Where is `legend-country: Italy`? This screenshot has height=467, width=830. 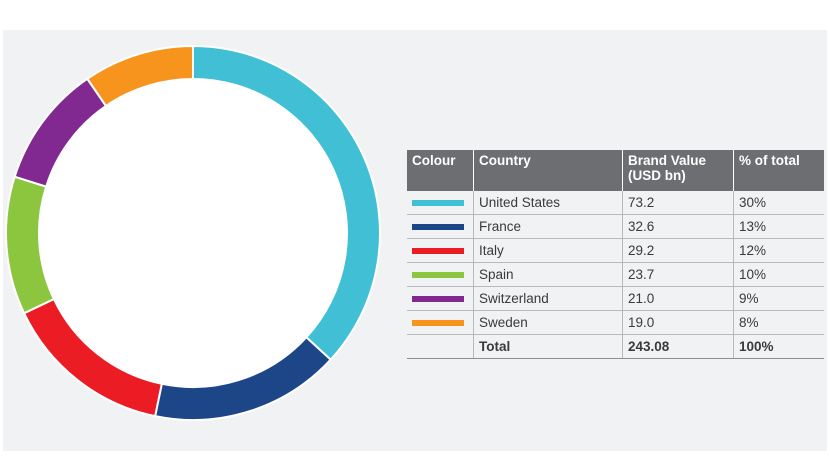 legend-country: Italy is located at coordinates (548, 250).